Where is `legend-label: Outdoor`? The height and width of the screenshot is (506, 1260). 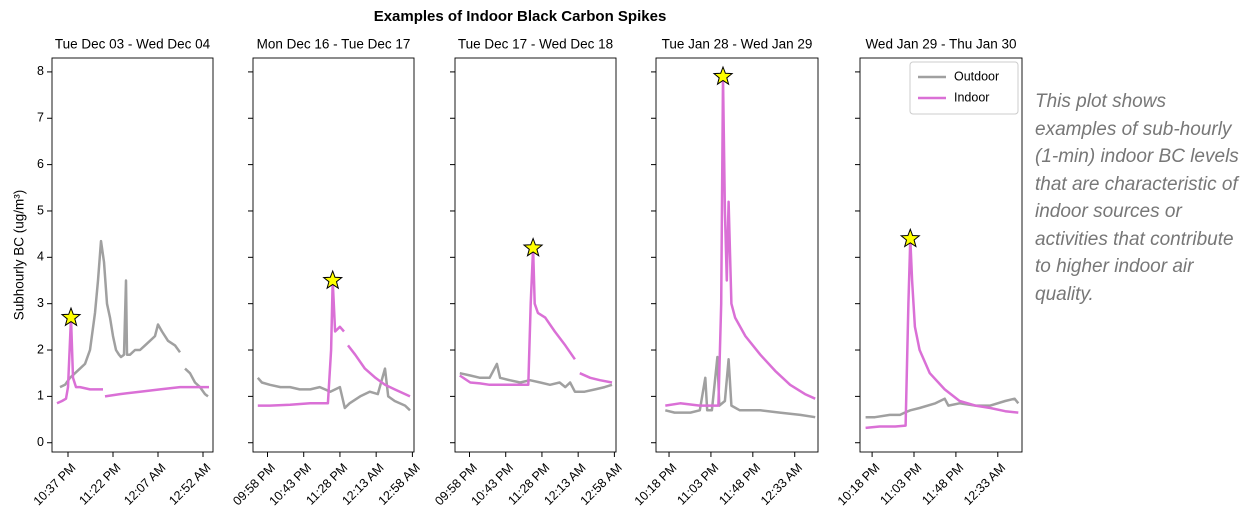
legend-label: Outdoor is located at coordinates (976, 76).